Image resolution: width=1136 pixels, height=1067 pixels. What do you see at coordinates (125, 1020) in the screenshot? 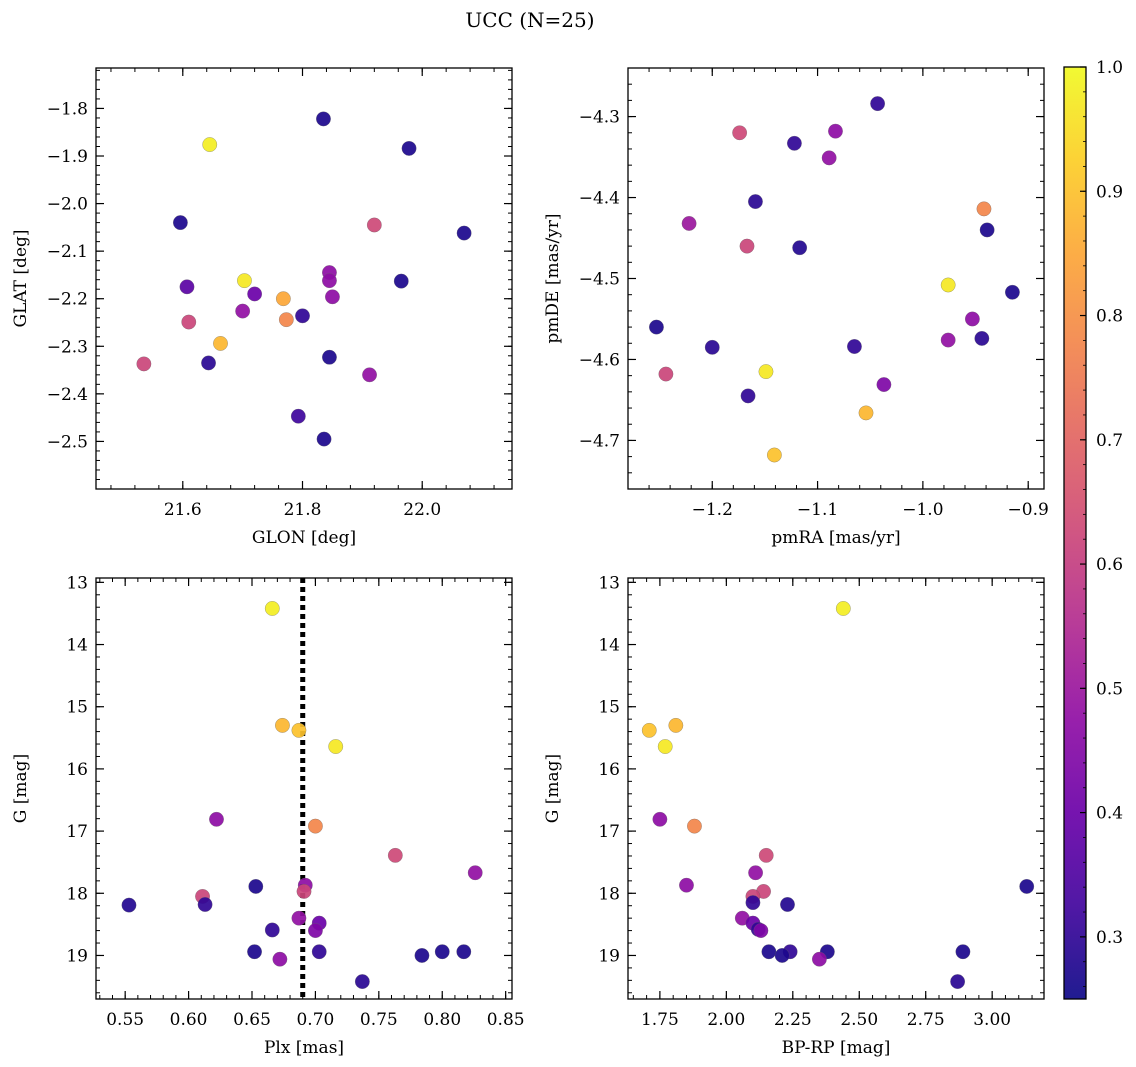
I see `x-tick-label: 0.55` at bounding box center [125, 1020].